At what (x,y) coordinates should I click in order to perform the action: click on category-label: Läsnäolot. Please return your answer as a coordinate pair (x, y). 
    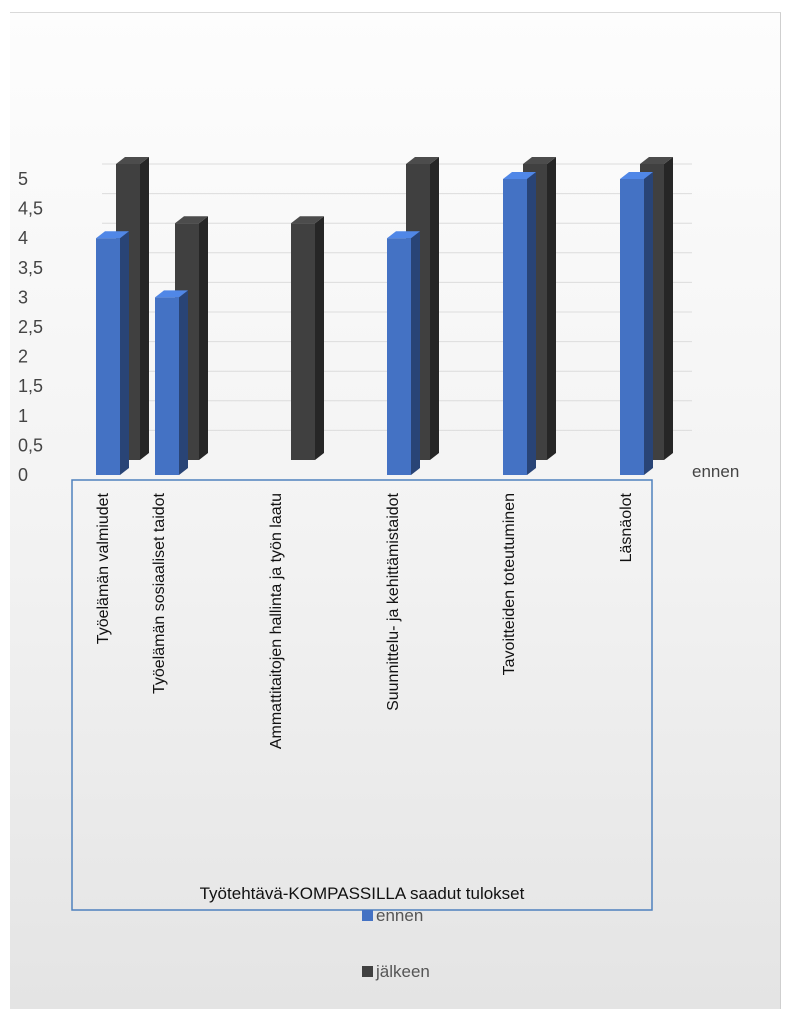
    Looking at the image, I should click on (626, 527).